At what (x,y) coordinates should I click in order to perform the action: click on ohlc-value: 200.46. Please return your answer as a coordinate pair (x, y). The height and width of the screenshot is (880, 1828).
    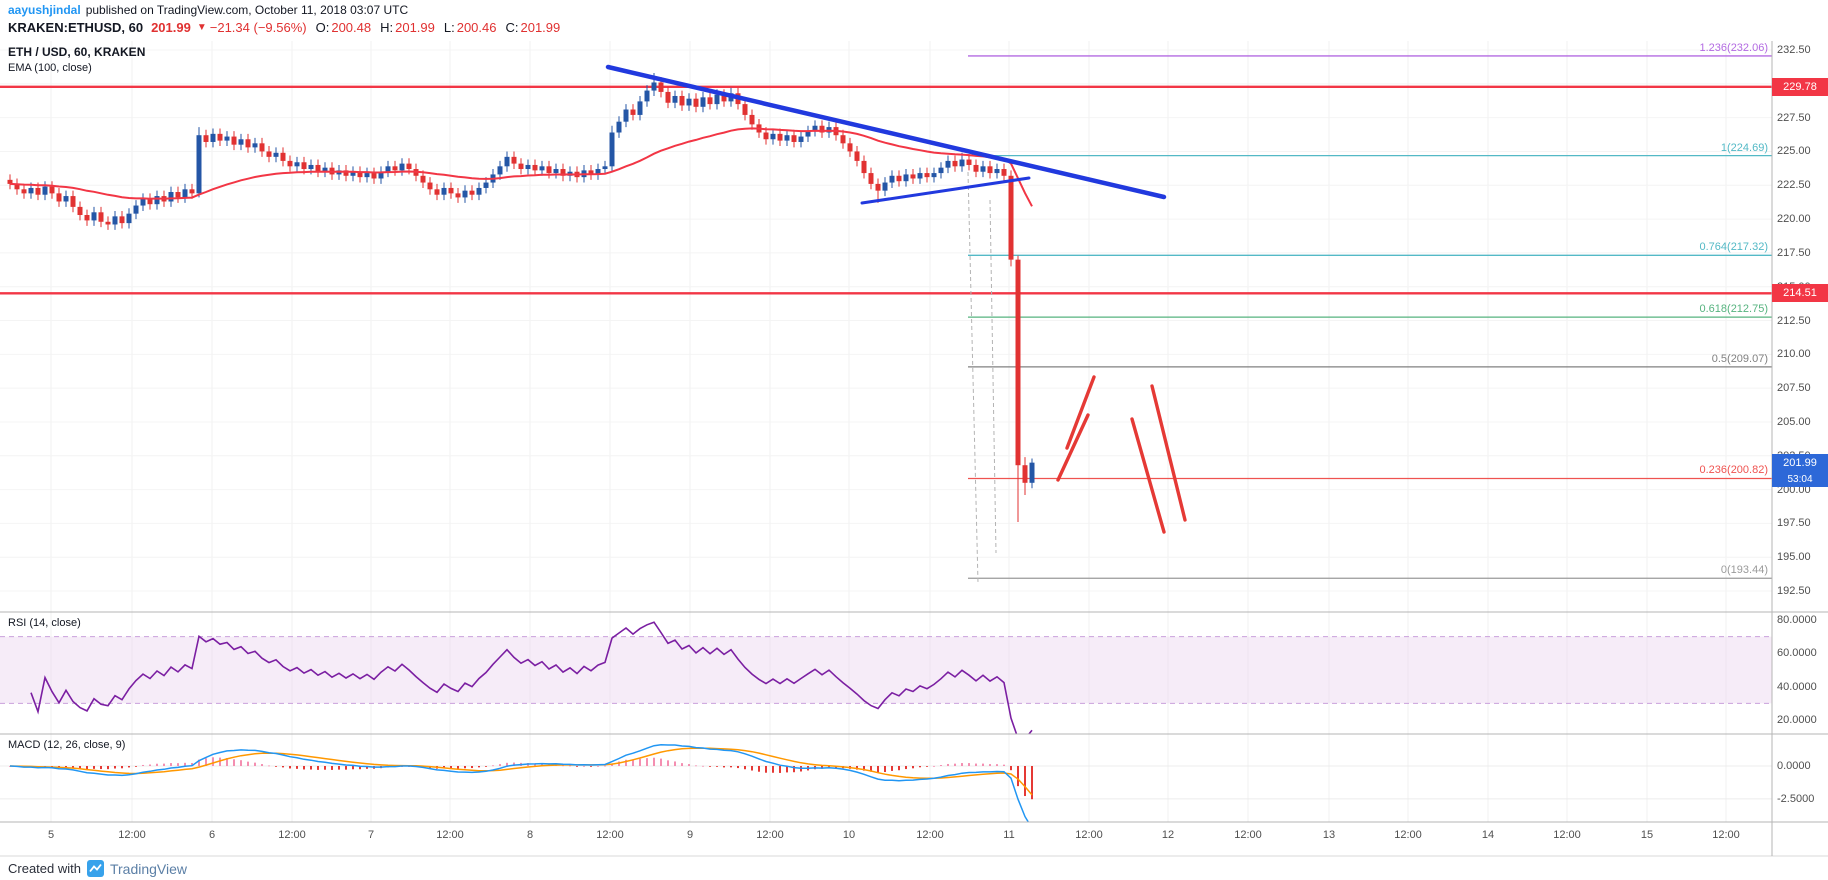
    Looking at the image, I should click on (476, 27).